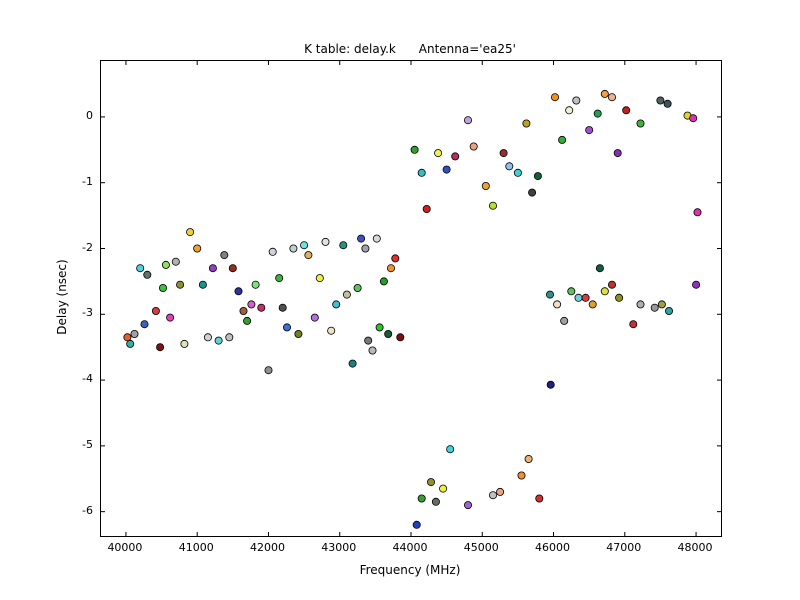 The height and width of the screenshot is (600, 800). I want to click on x-tick-label: 46000, so click(553, 547).